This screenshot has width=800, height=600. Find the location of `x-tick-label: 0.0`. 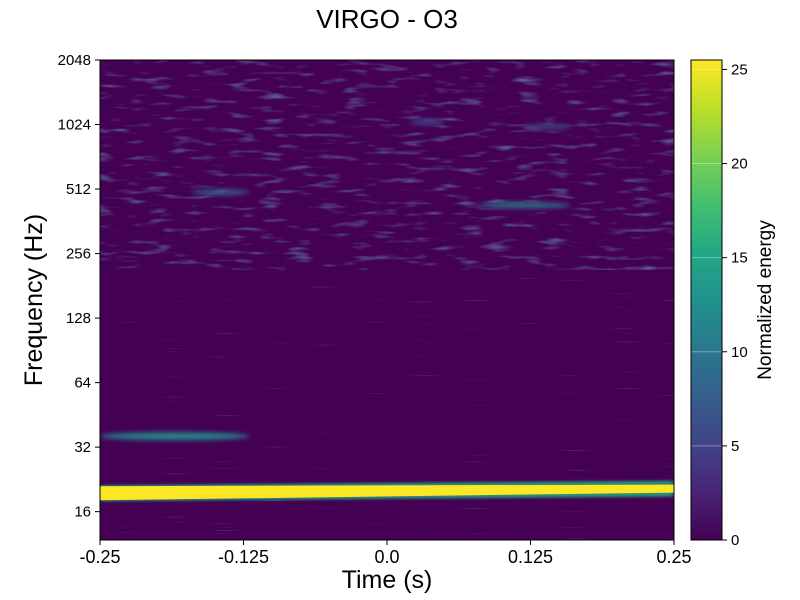

x-tick-label: 0.0 is located at coordinates (386, 557).